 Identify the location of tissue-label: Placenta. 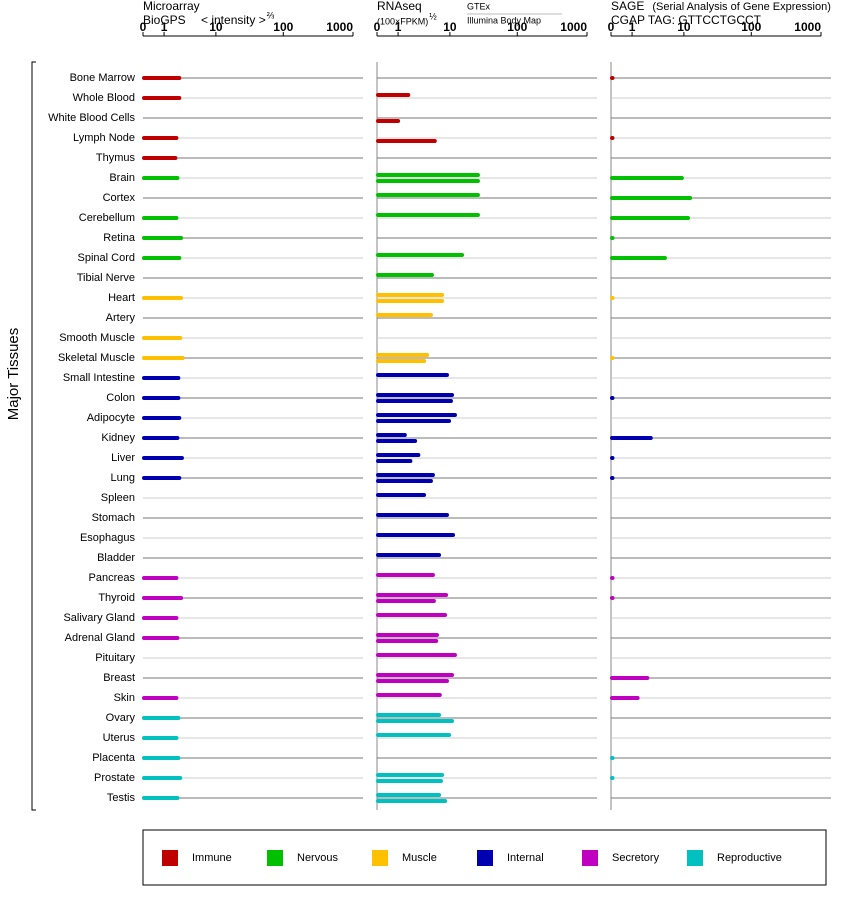
(114, 758).